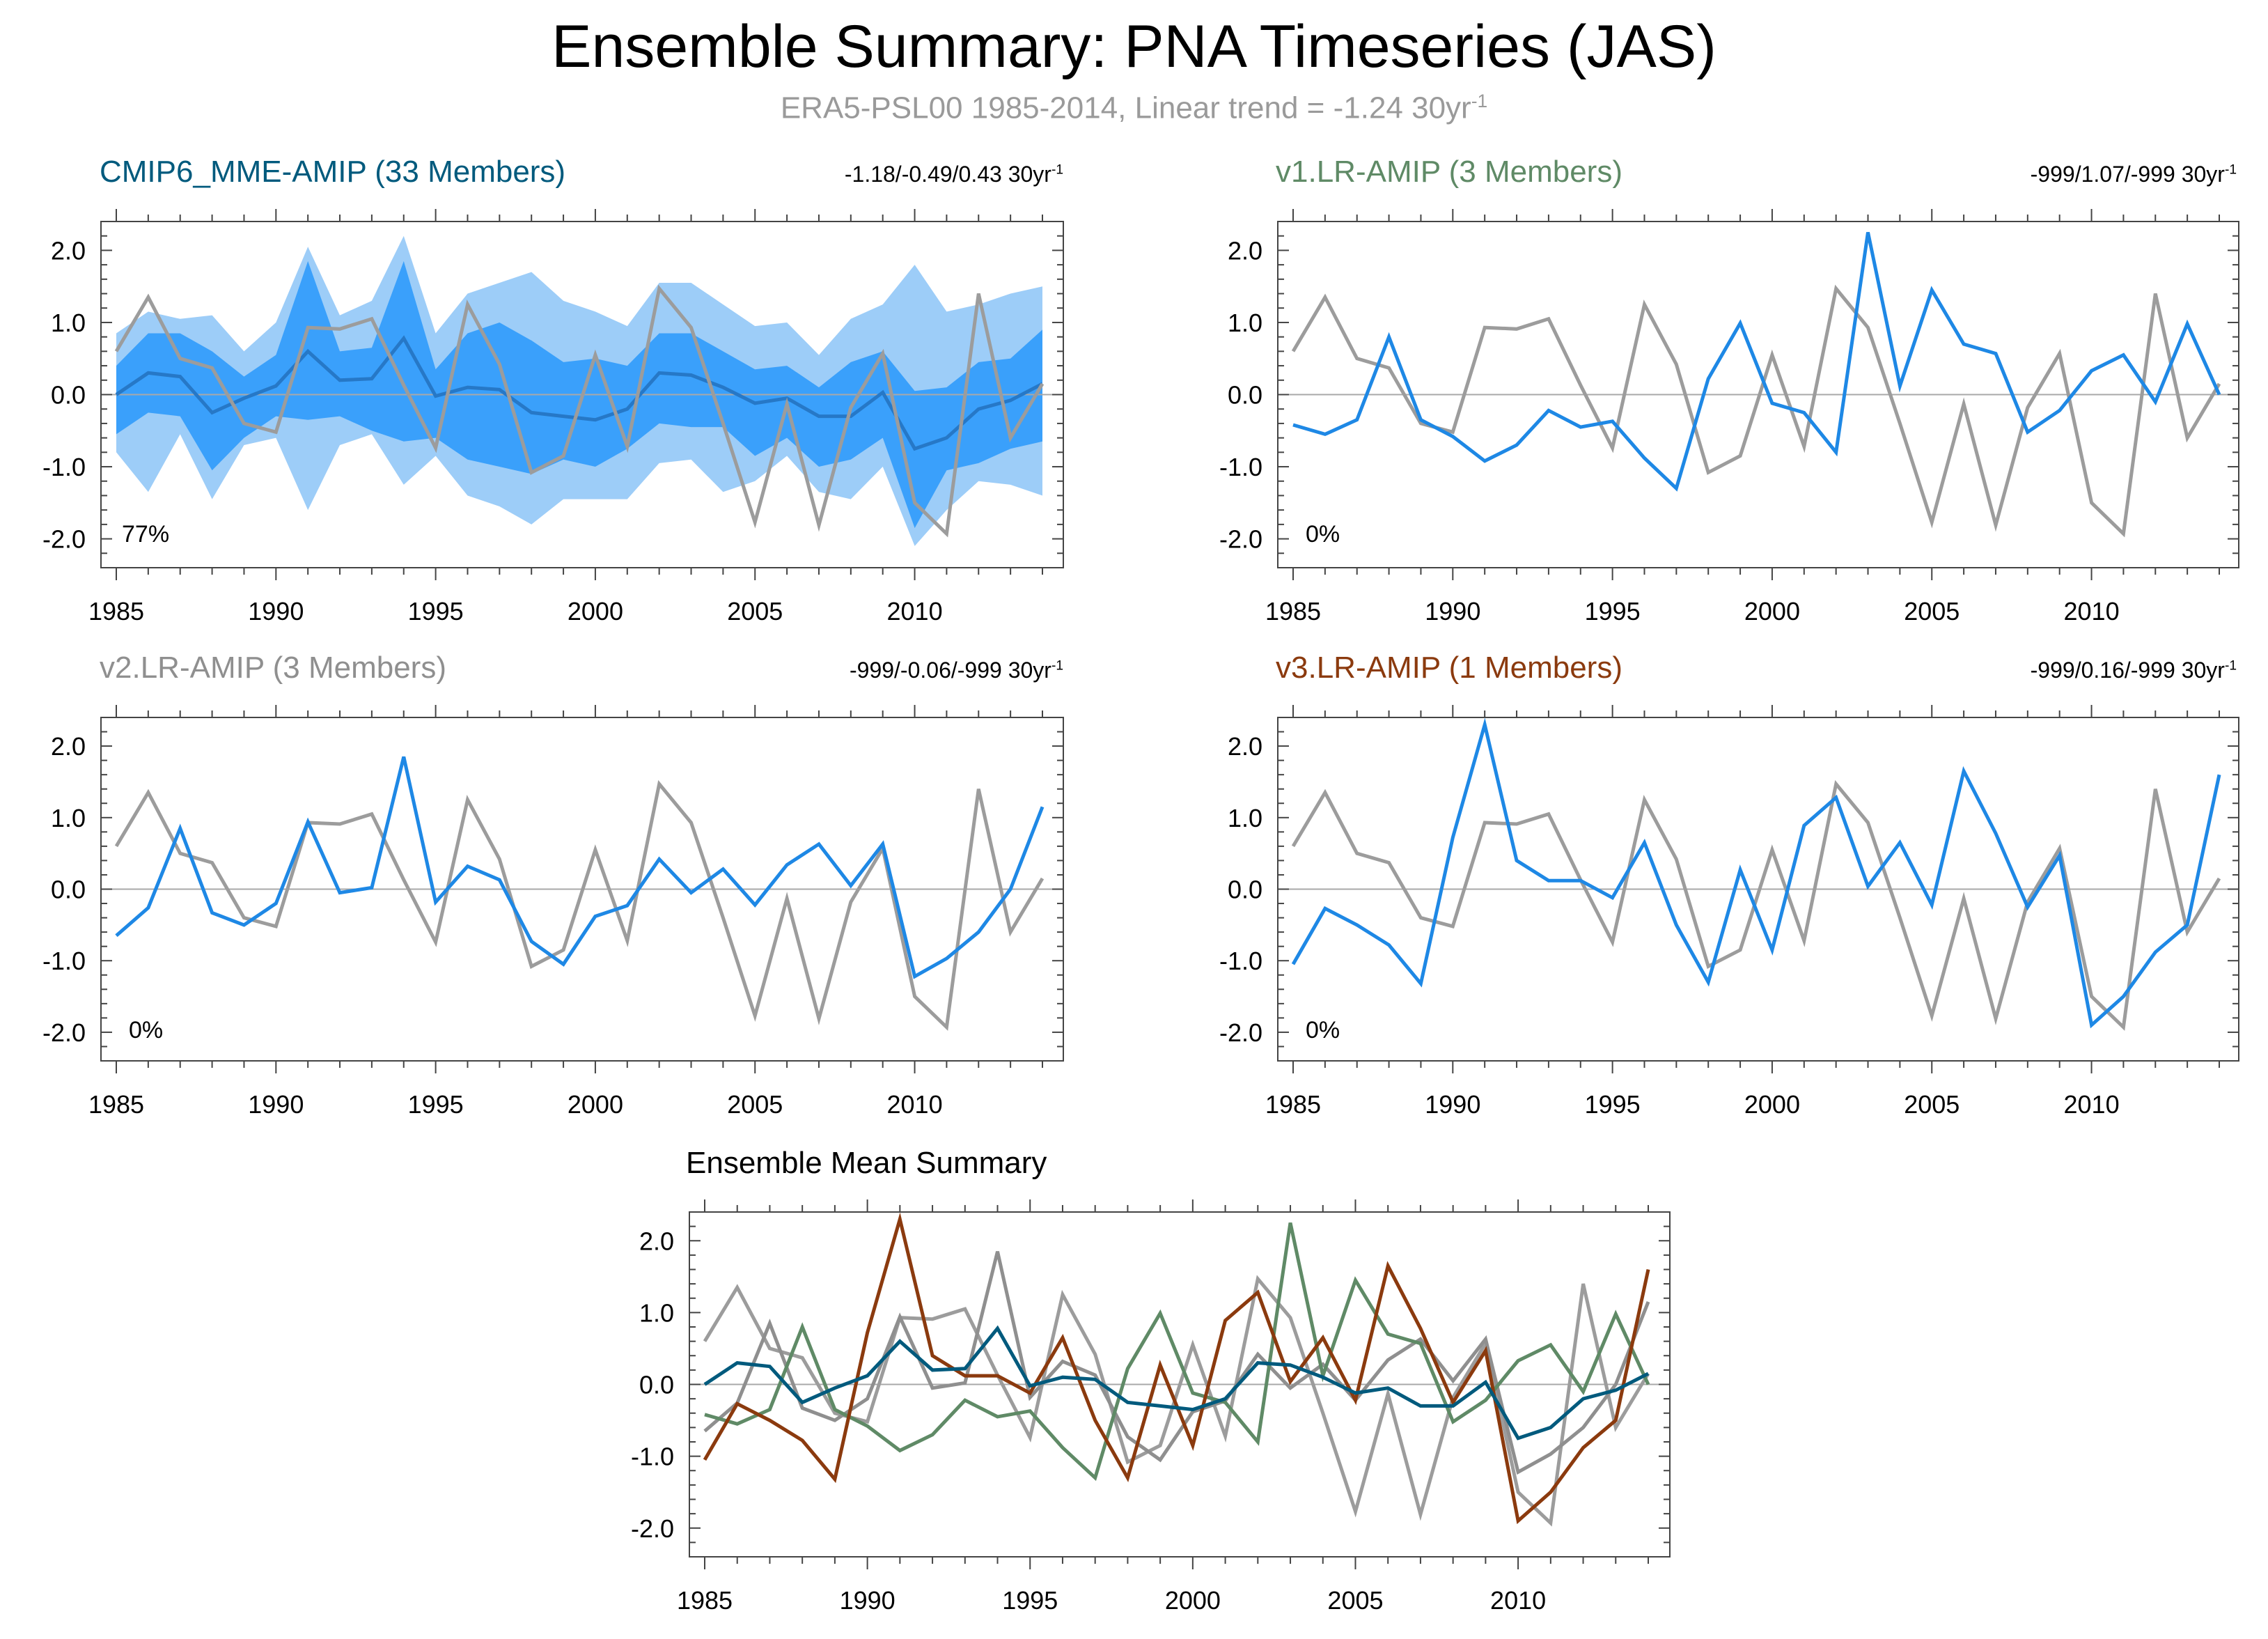  Describe the element at coordinates (1134, 46) in the screenshot. I see `page-title: Ensemble Summary: PNA Timeseries (JAS)` at that location.